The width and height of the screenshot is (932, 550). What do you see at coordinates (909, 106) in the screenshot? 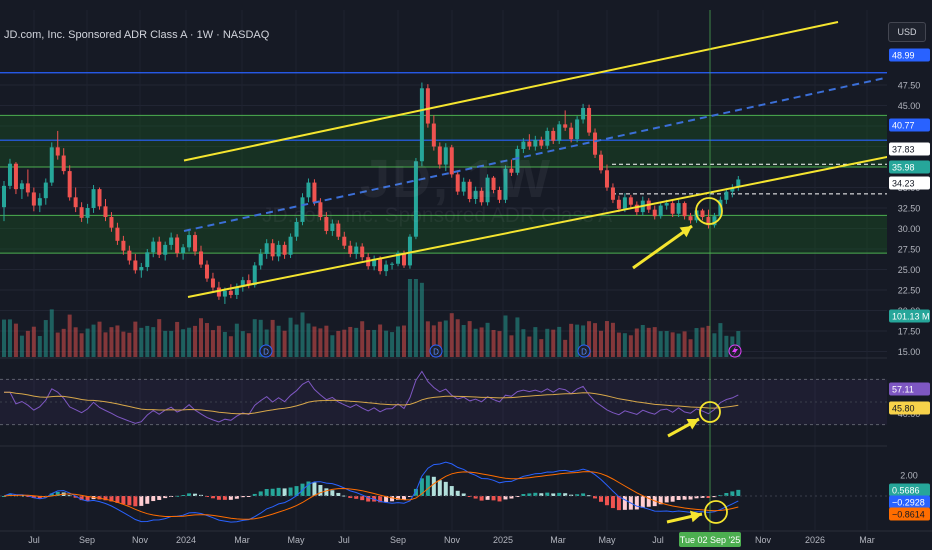
I see `price-tick-label: 45.00` at bounding box center [909, 106].